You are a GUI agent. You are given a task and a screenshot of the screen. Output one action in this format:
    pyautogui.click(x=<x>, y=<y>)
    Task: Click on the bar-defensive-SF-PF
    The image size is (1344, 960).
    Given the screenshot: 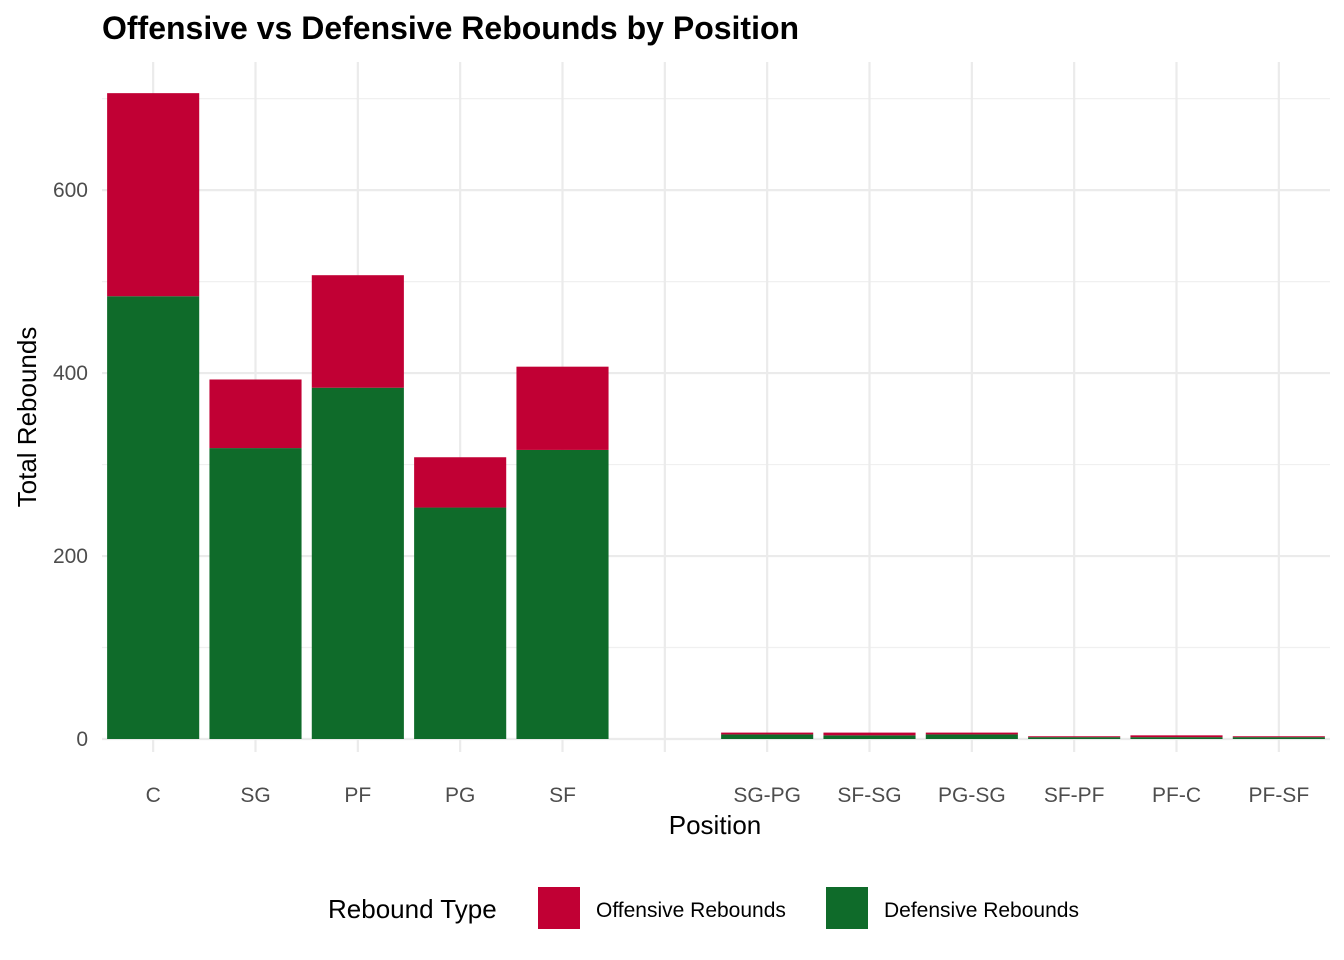 What is the action you would take?
    pyautogui.click(x=1074, y=738)
    